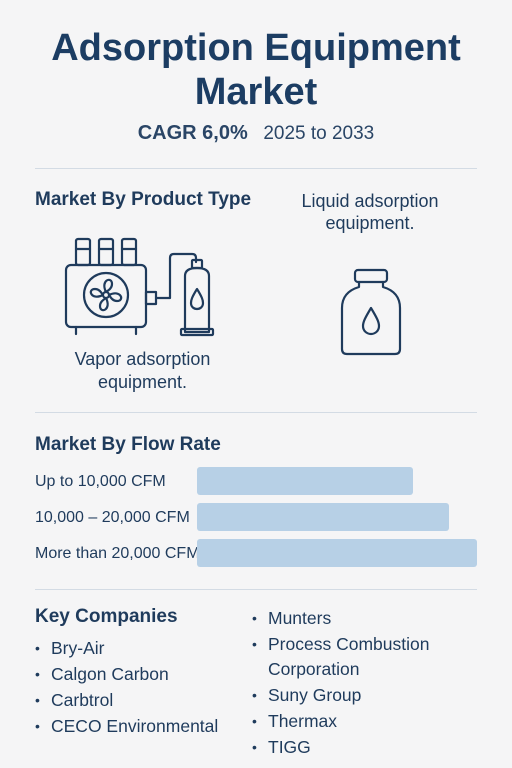 This screenshot has height=768, width=512. I want to click on flow-row-3: More than 20,000 CFM, so click(256, 554).